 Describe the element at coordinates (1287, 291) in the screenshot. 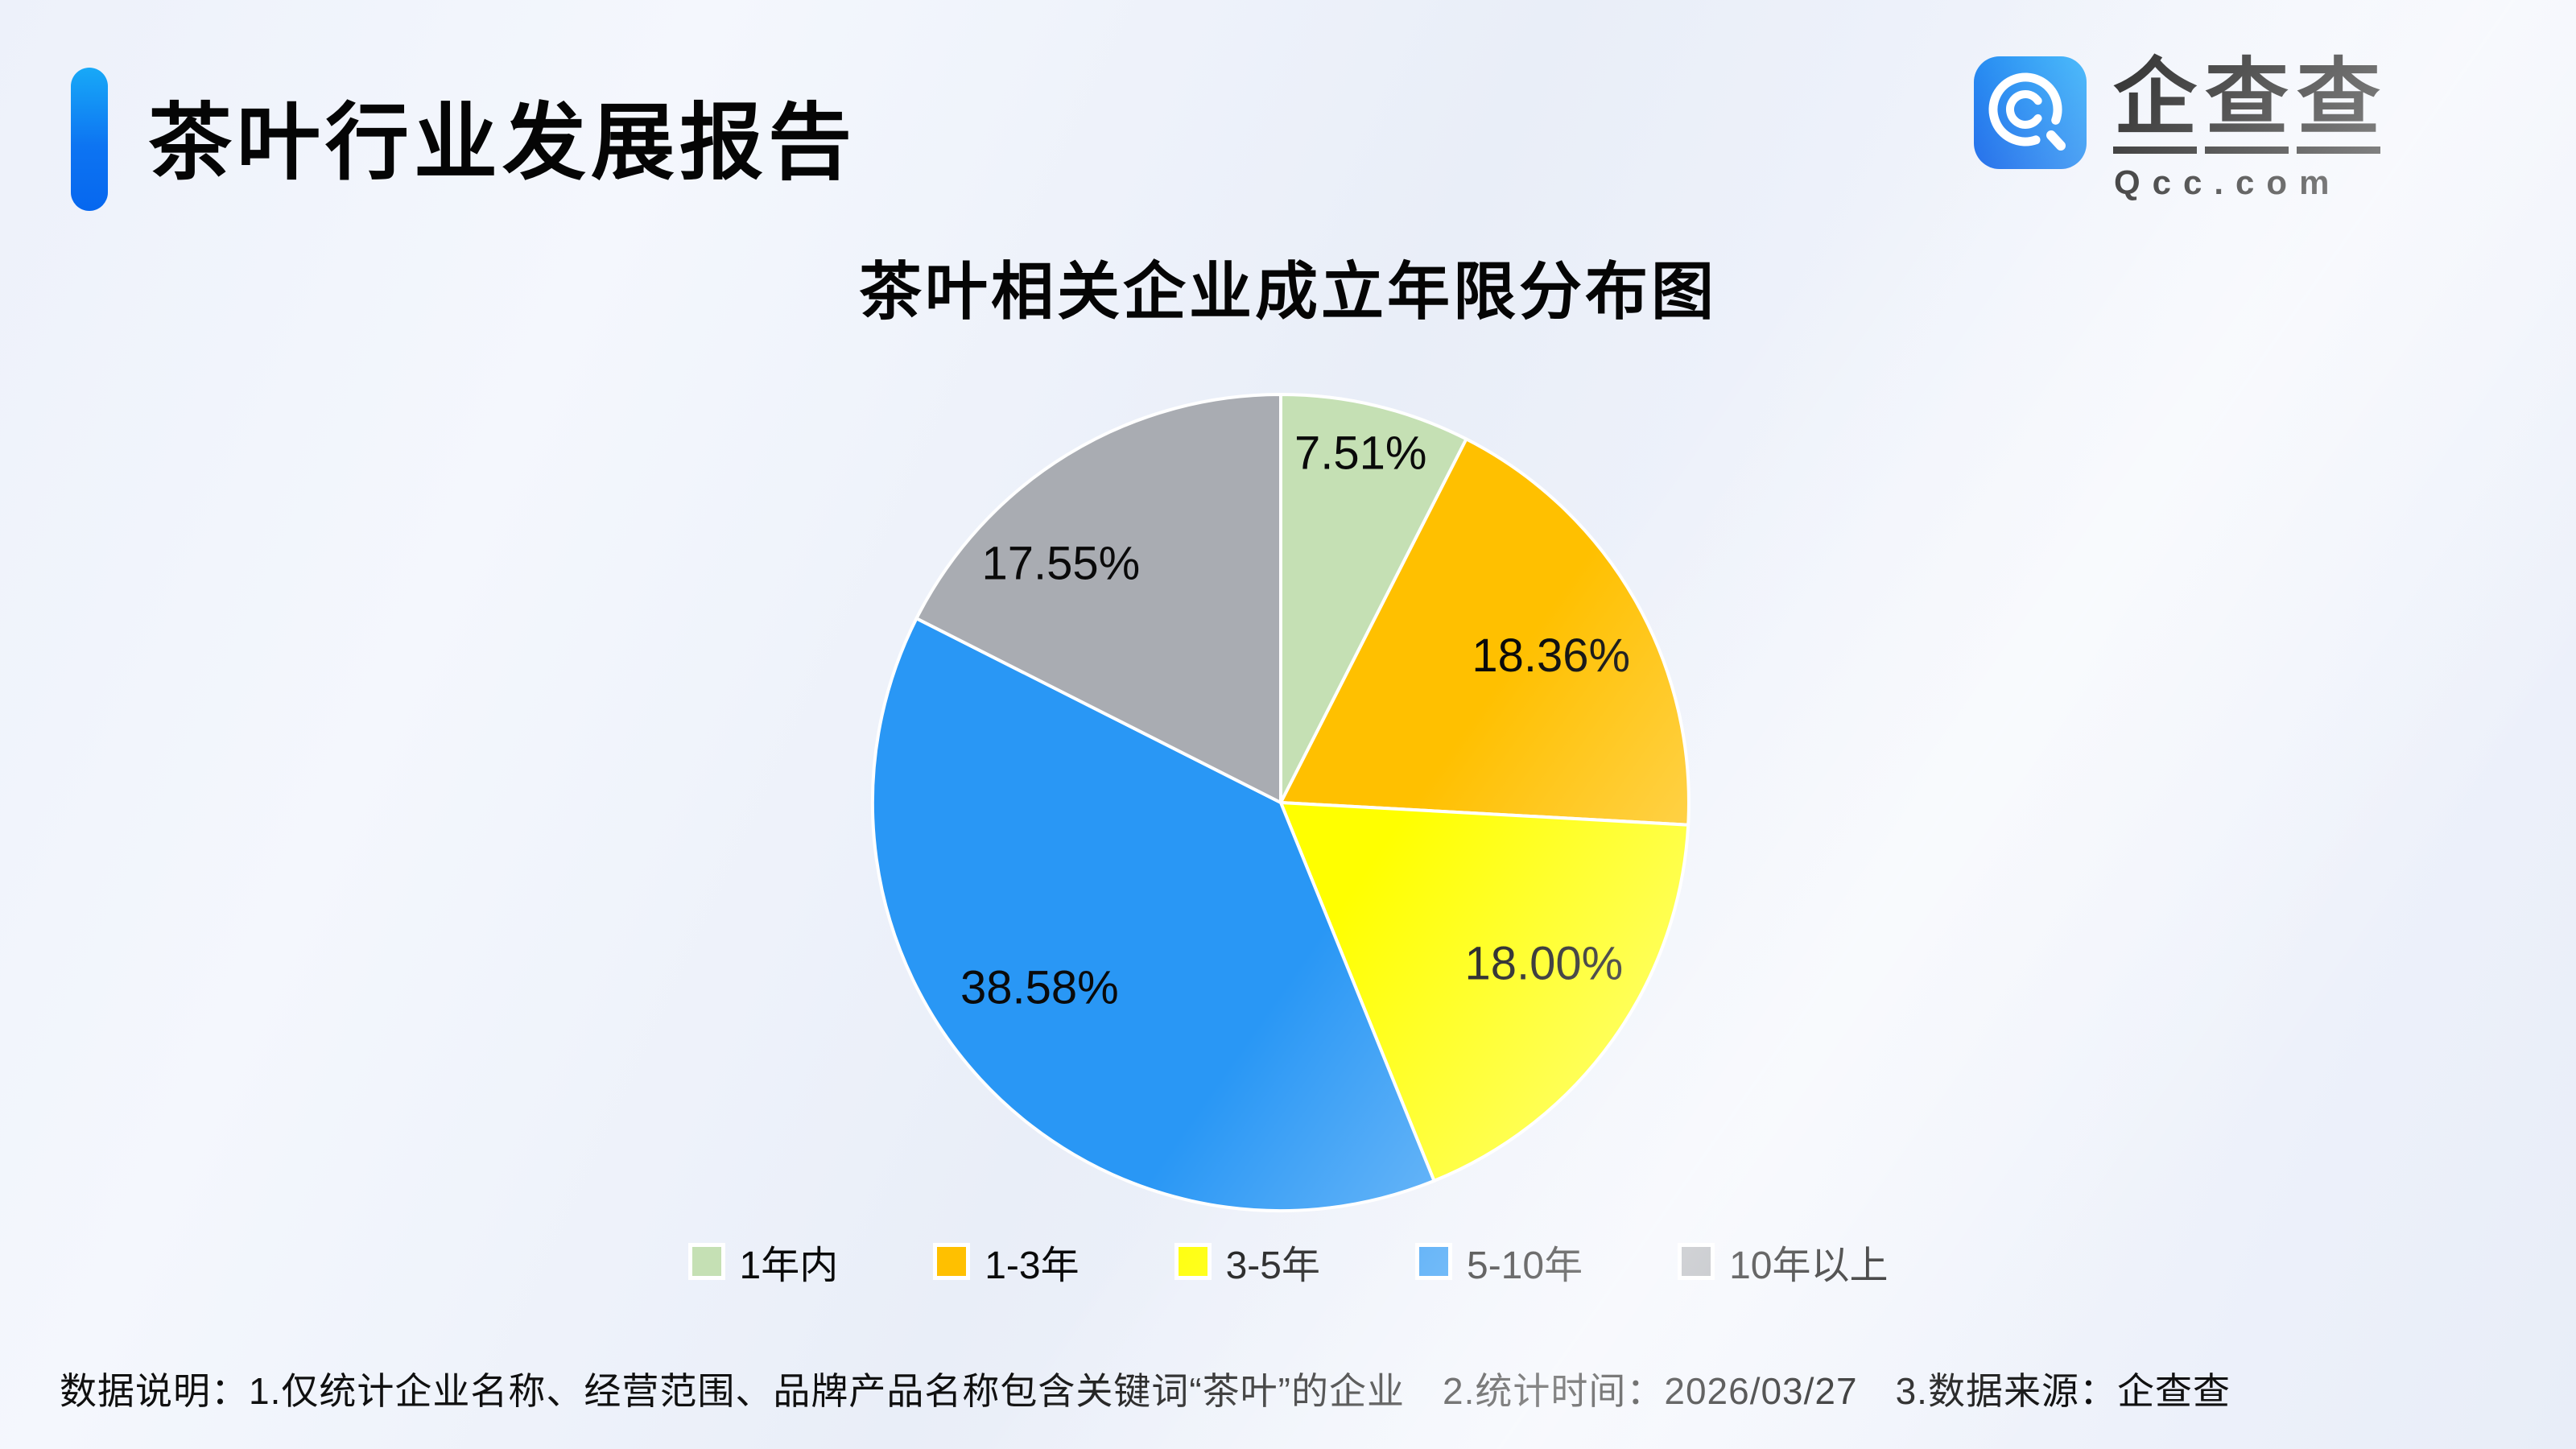

I see `chart-title: 茶叶相关企业成立年限分布图` at that location.